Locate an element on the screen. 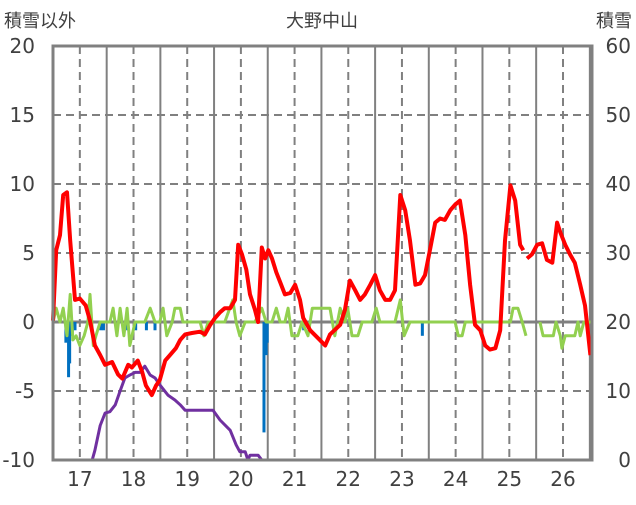 The height and width of the screenshot is (505, 636). x-tick-label: 25 is located at coordinates (509, 479).